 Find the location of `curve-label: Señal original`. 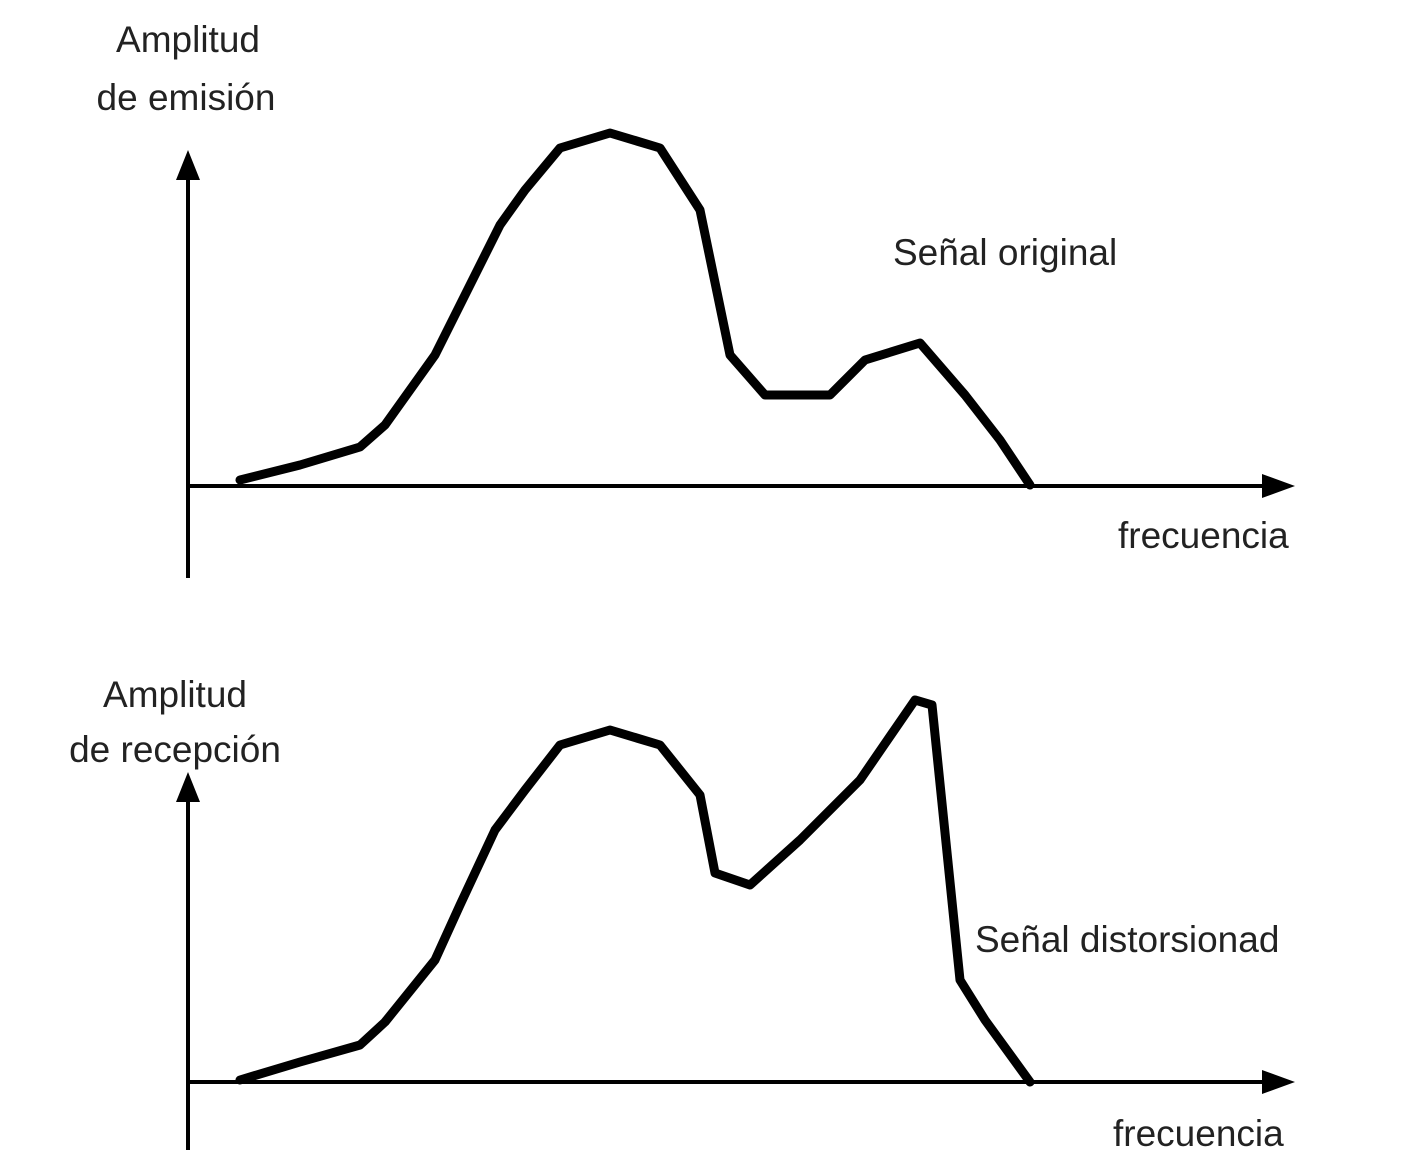

curve-label: Señal original is located at coordinates (1005, 252).